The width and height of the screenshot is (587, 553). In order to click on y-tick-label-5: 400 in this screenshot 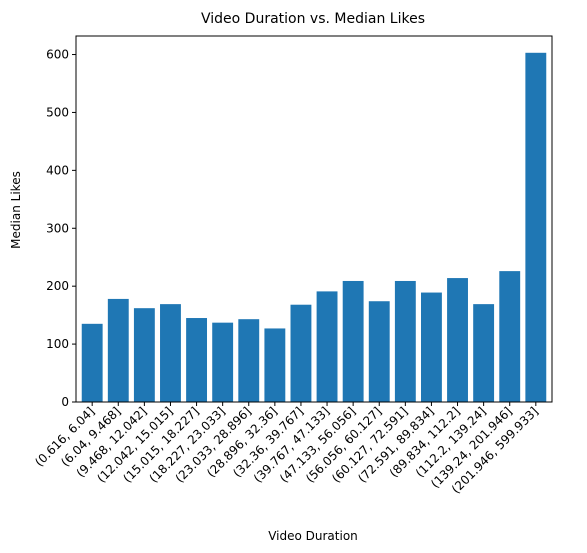, I will do `click(57, 170)`.